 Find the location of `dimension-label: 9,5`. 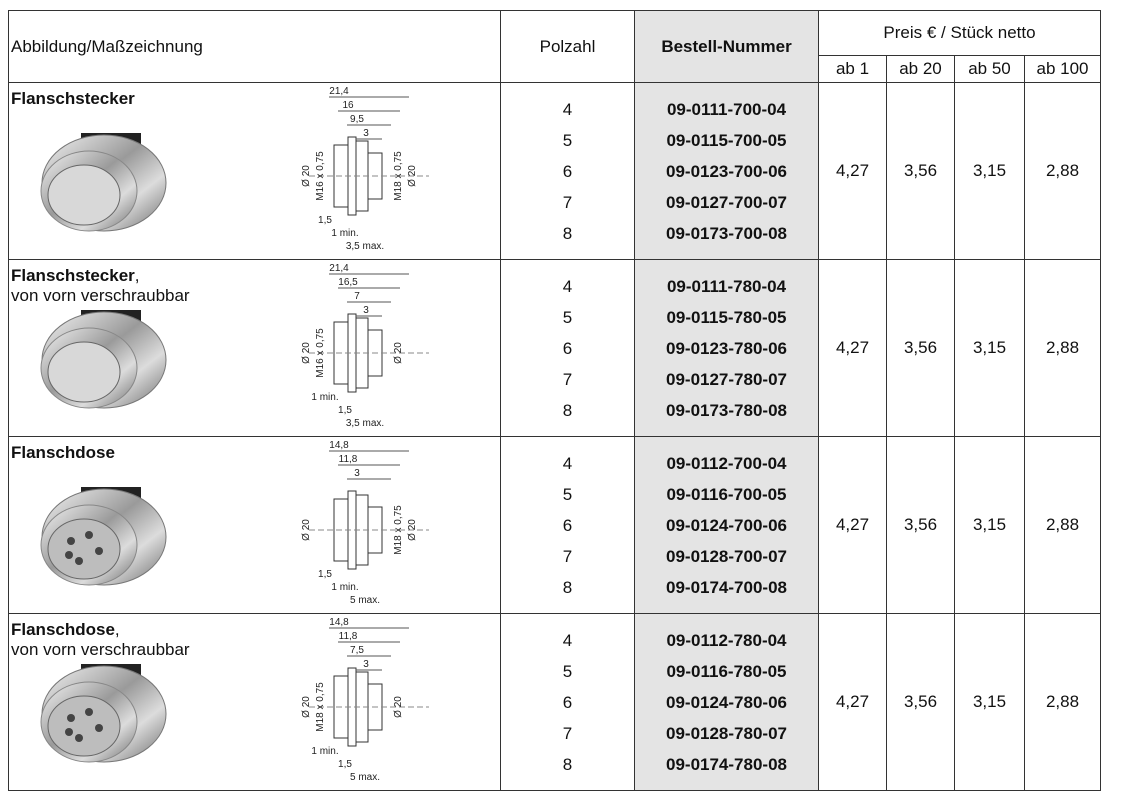

dimension-label: 9,5 is located at coordinates (357, 119).